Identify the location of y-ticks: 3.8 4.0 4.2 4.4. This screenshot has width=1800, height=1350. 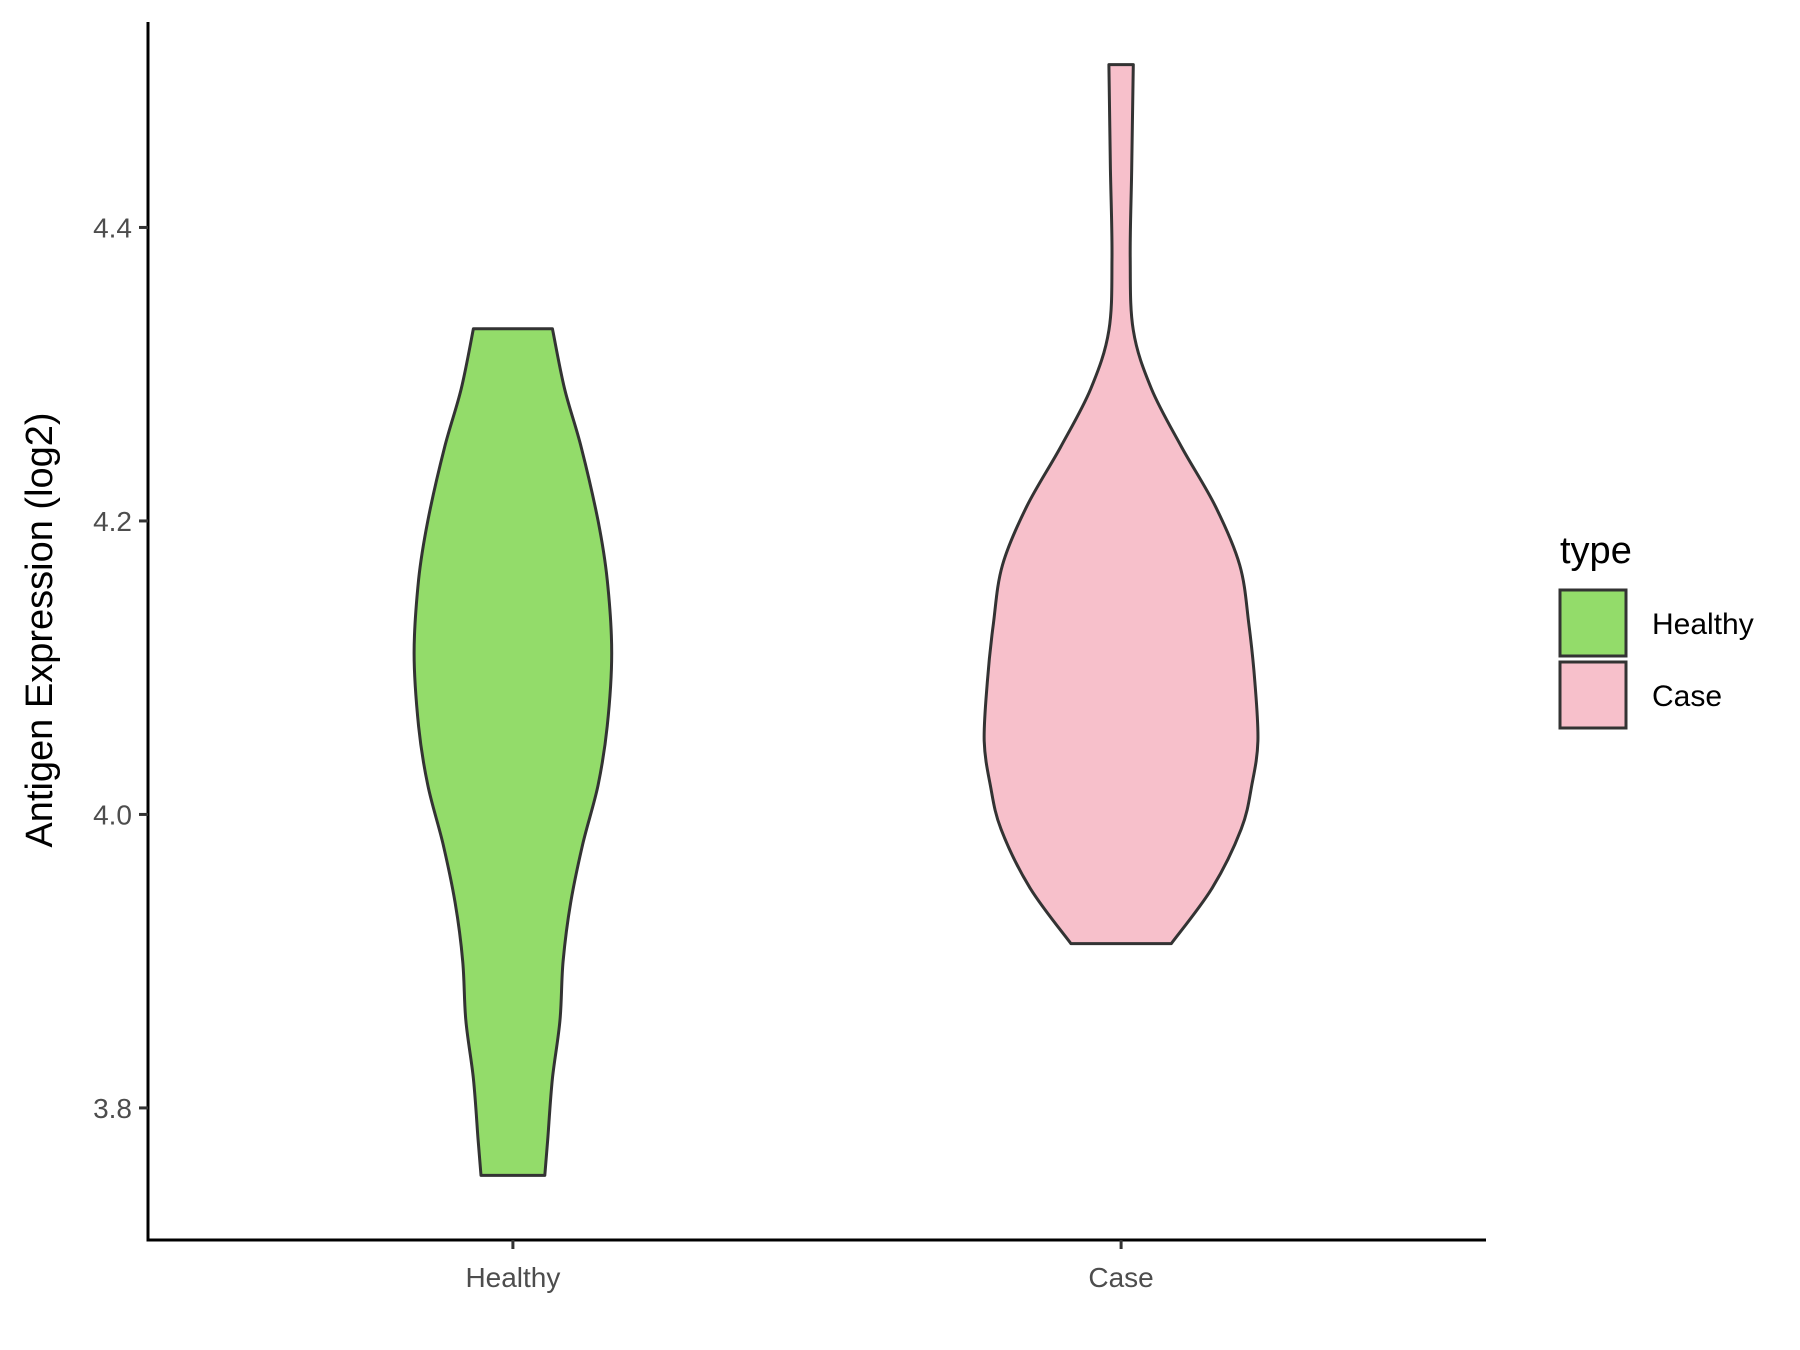
(120, 668).